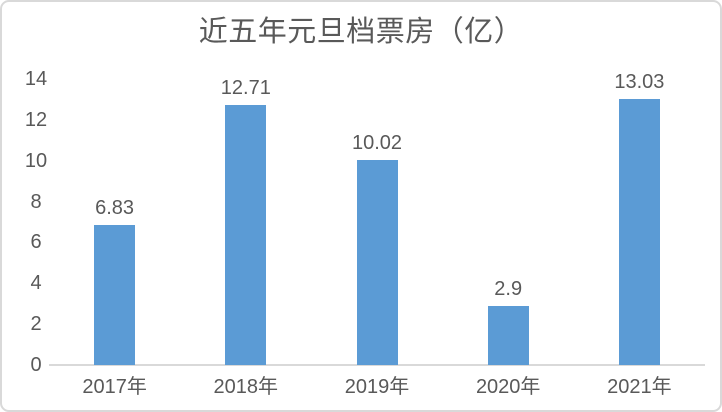 This screenshot has width=722, height=412. What do you see at coordinates (377, 387) in the screenshot?
I see `x-axis-category-label: 2019年` at bounding box center [377, 387].